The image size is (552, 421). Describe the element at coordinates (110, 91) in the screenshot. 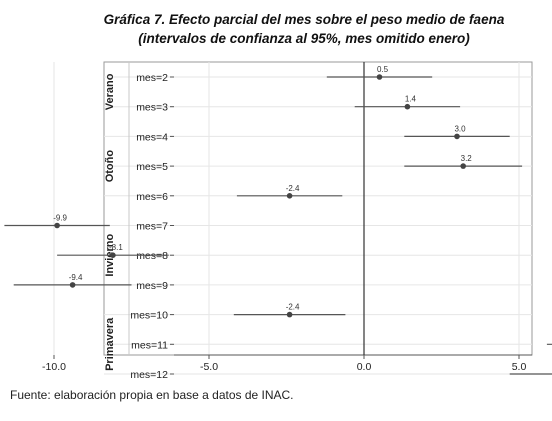

I see `group-label-verano: Verano` at that location.